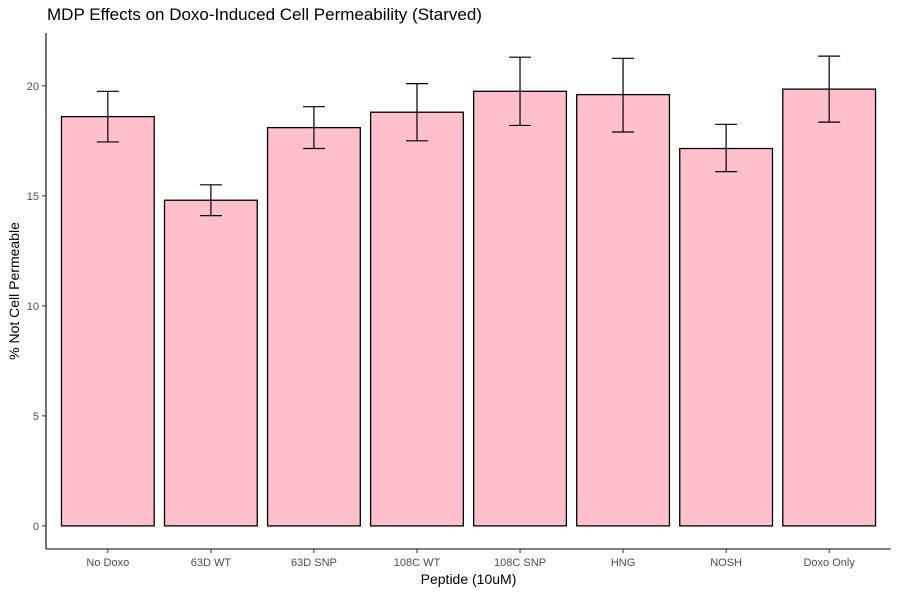  What do you see at coordinates (829, 563) in the screenshot?
I see `x-tick-label: Doxo Only` at bounding box center [829, 563].